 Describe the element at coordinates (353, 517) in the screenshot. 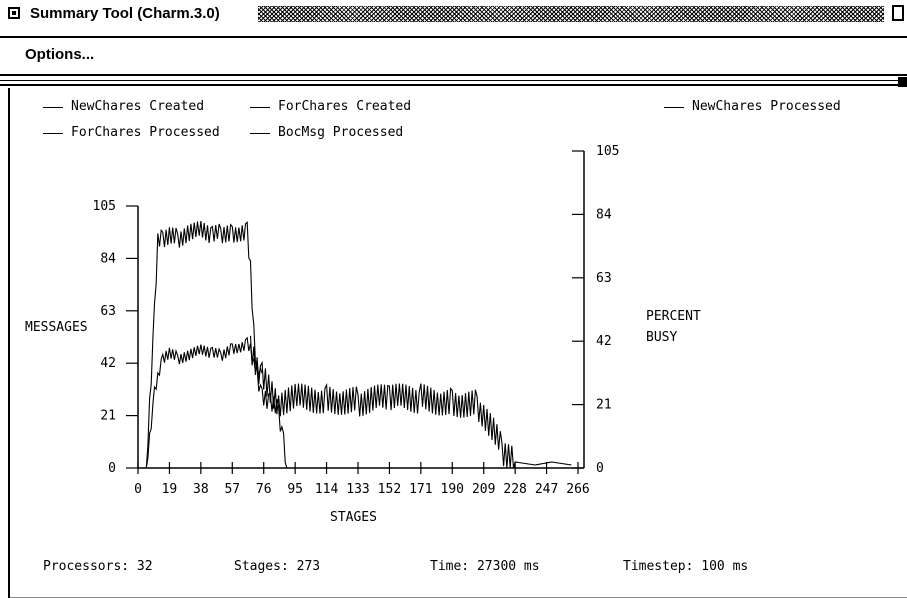

I see `x-axis-label: STAGES` at that location.